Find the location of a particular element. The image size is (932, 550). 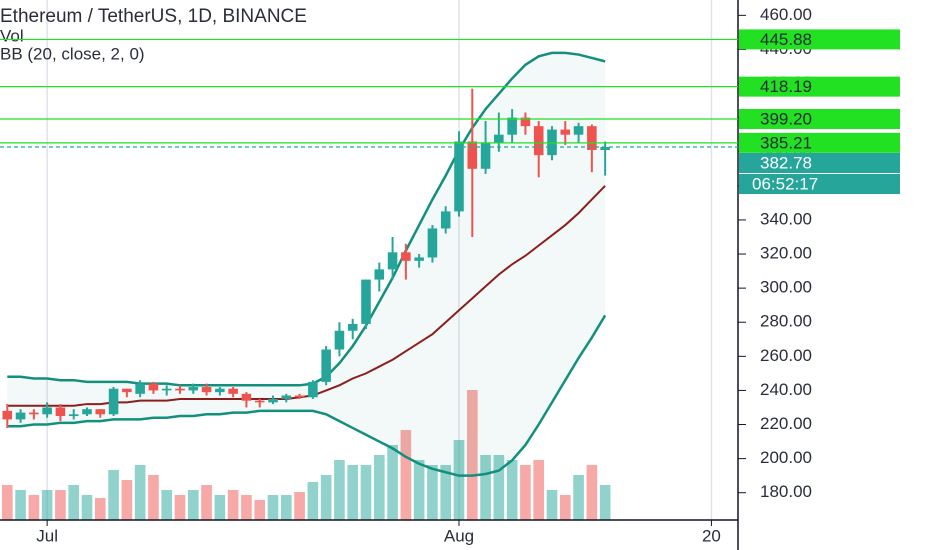

y-tick-label: 340.00 is located at coordinates (786, 218).